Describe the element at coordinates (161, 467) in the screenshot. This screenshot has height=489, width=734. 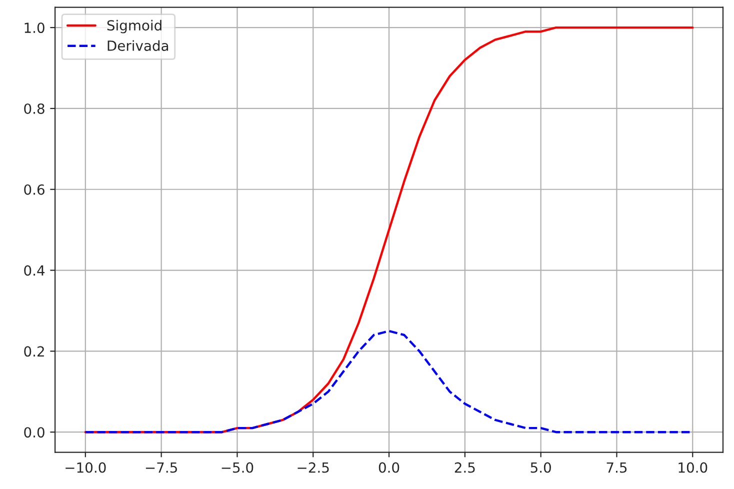
I see `x-tick-label: −7.5` at that location.